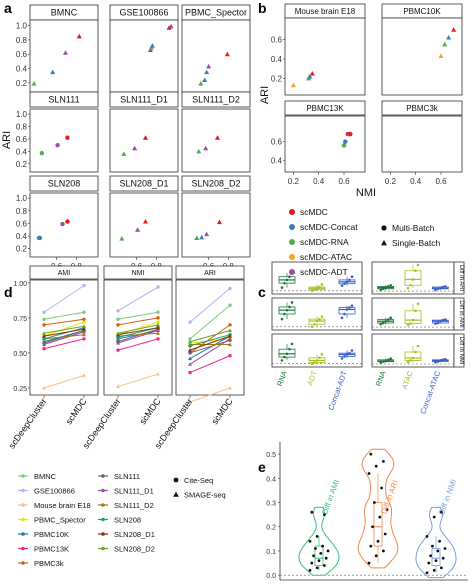 Image resolution: width=474 pixels, height=585 pixels. I want to click on e-ytick-label: 0.2, so click(271, 528).